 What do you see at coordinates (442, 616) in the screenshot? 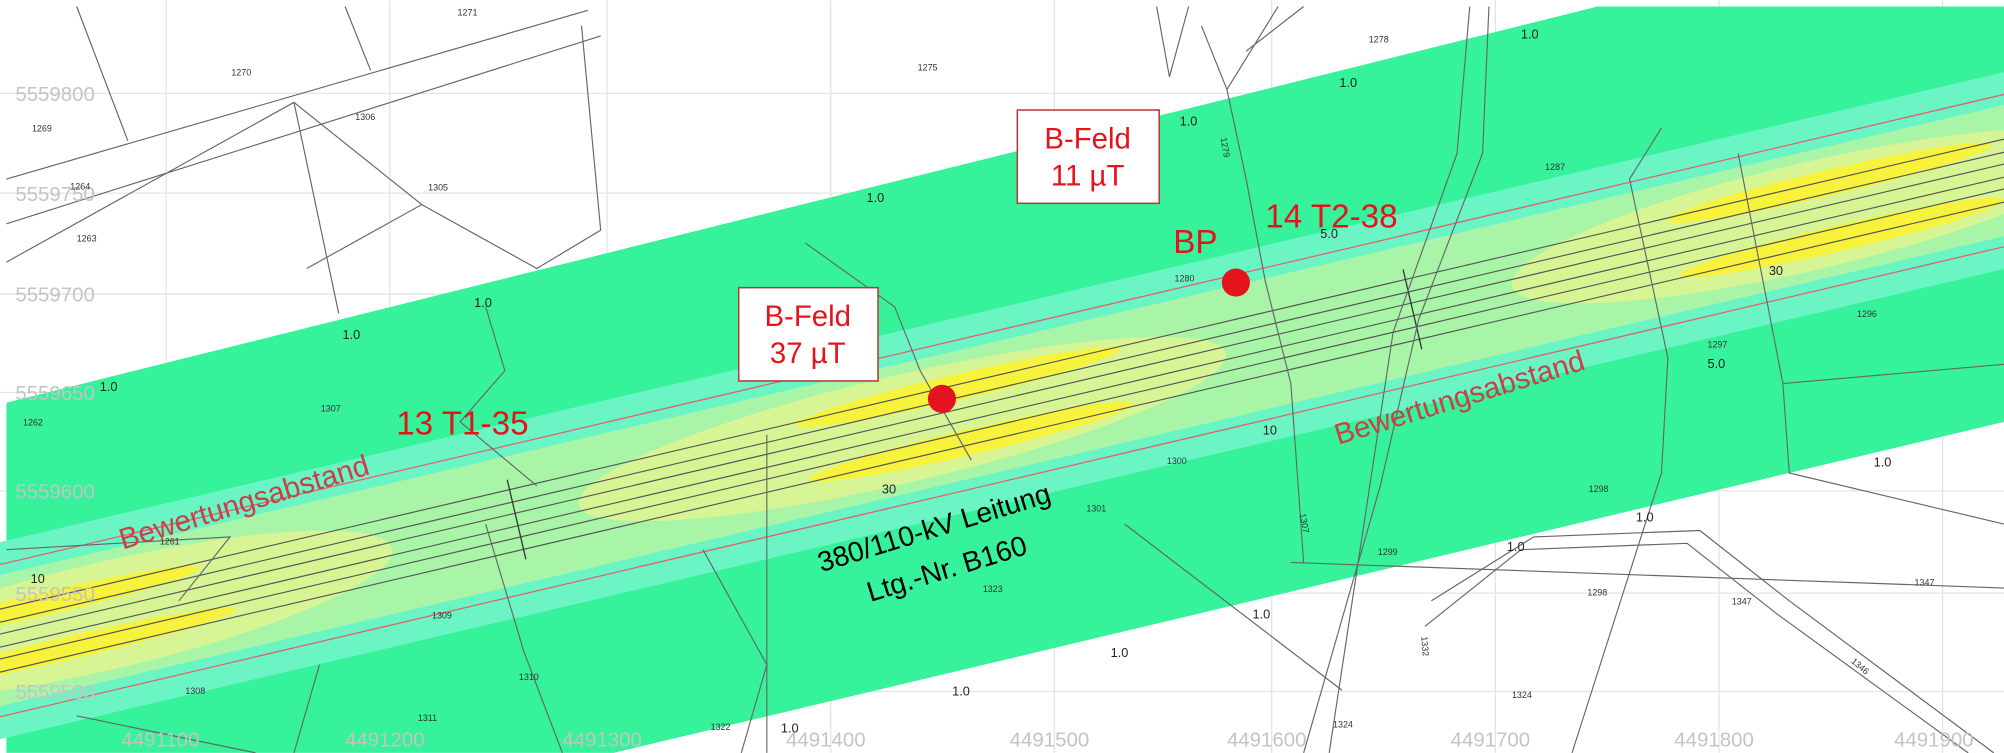
I see `parcel-number: 1309` at bounding box center [442, 616].